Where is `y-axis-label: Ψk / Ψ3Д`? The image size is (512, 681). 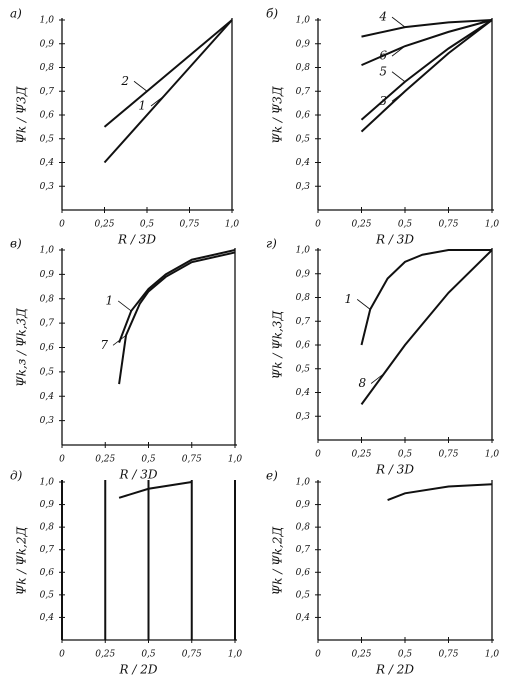
y-axis-label: Ψk / Ψ3Д is located at coordinates (22, 115).